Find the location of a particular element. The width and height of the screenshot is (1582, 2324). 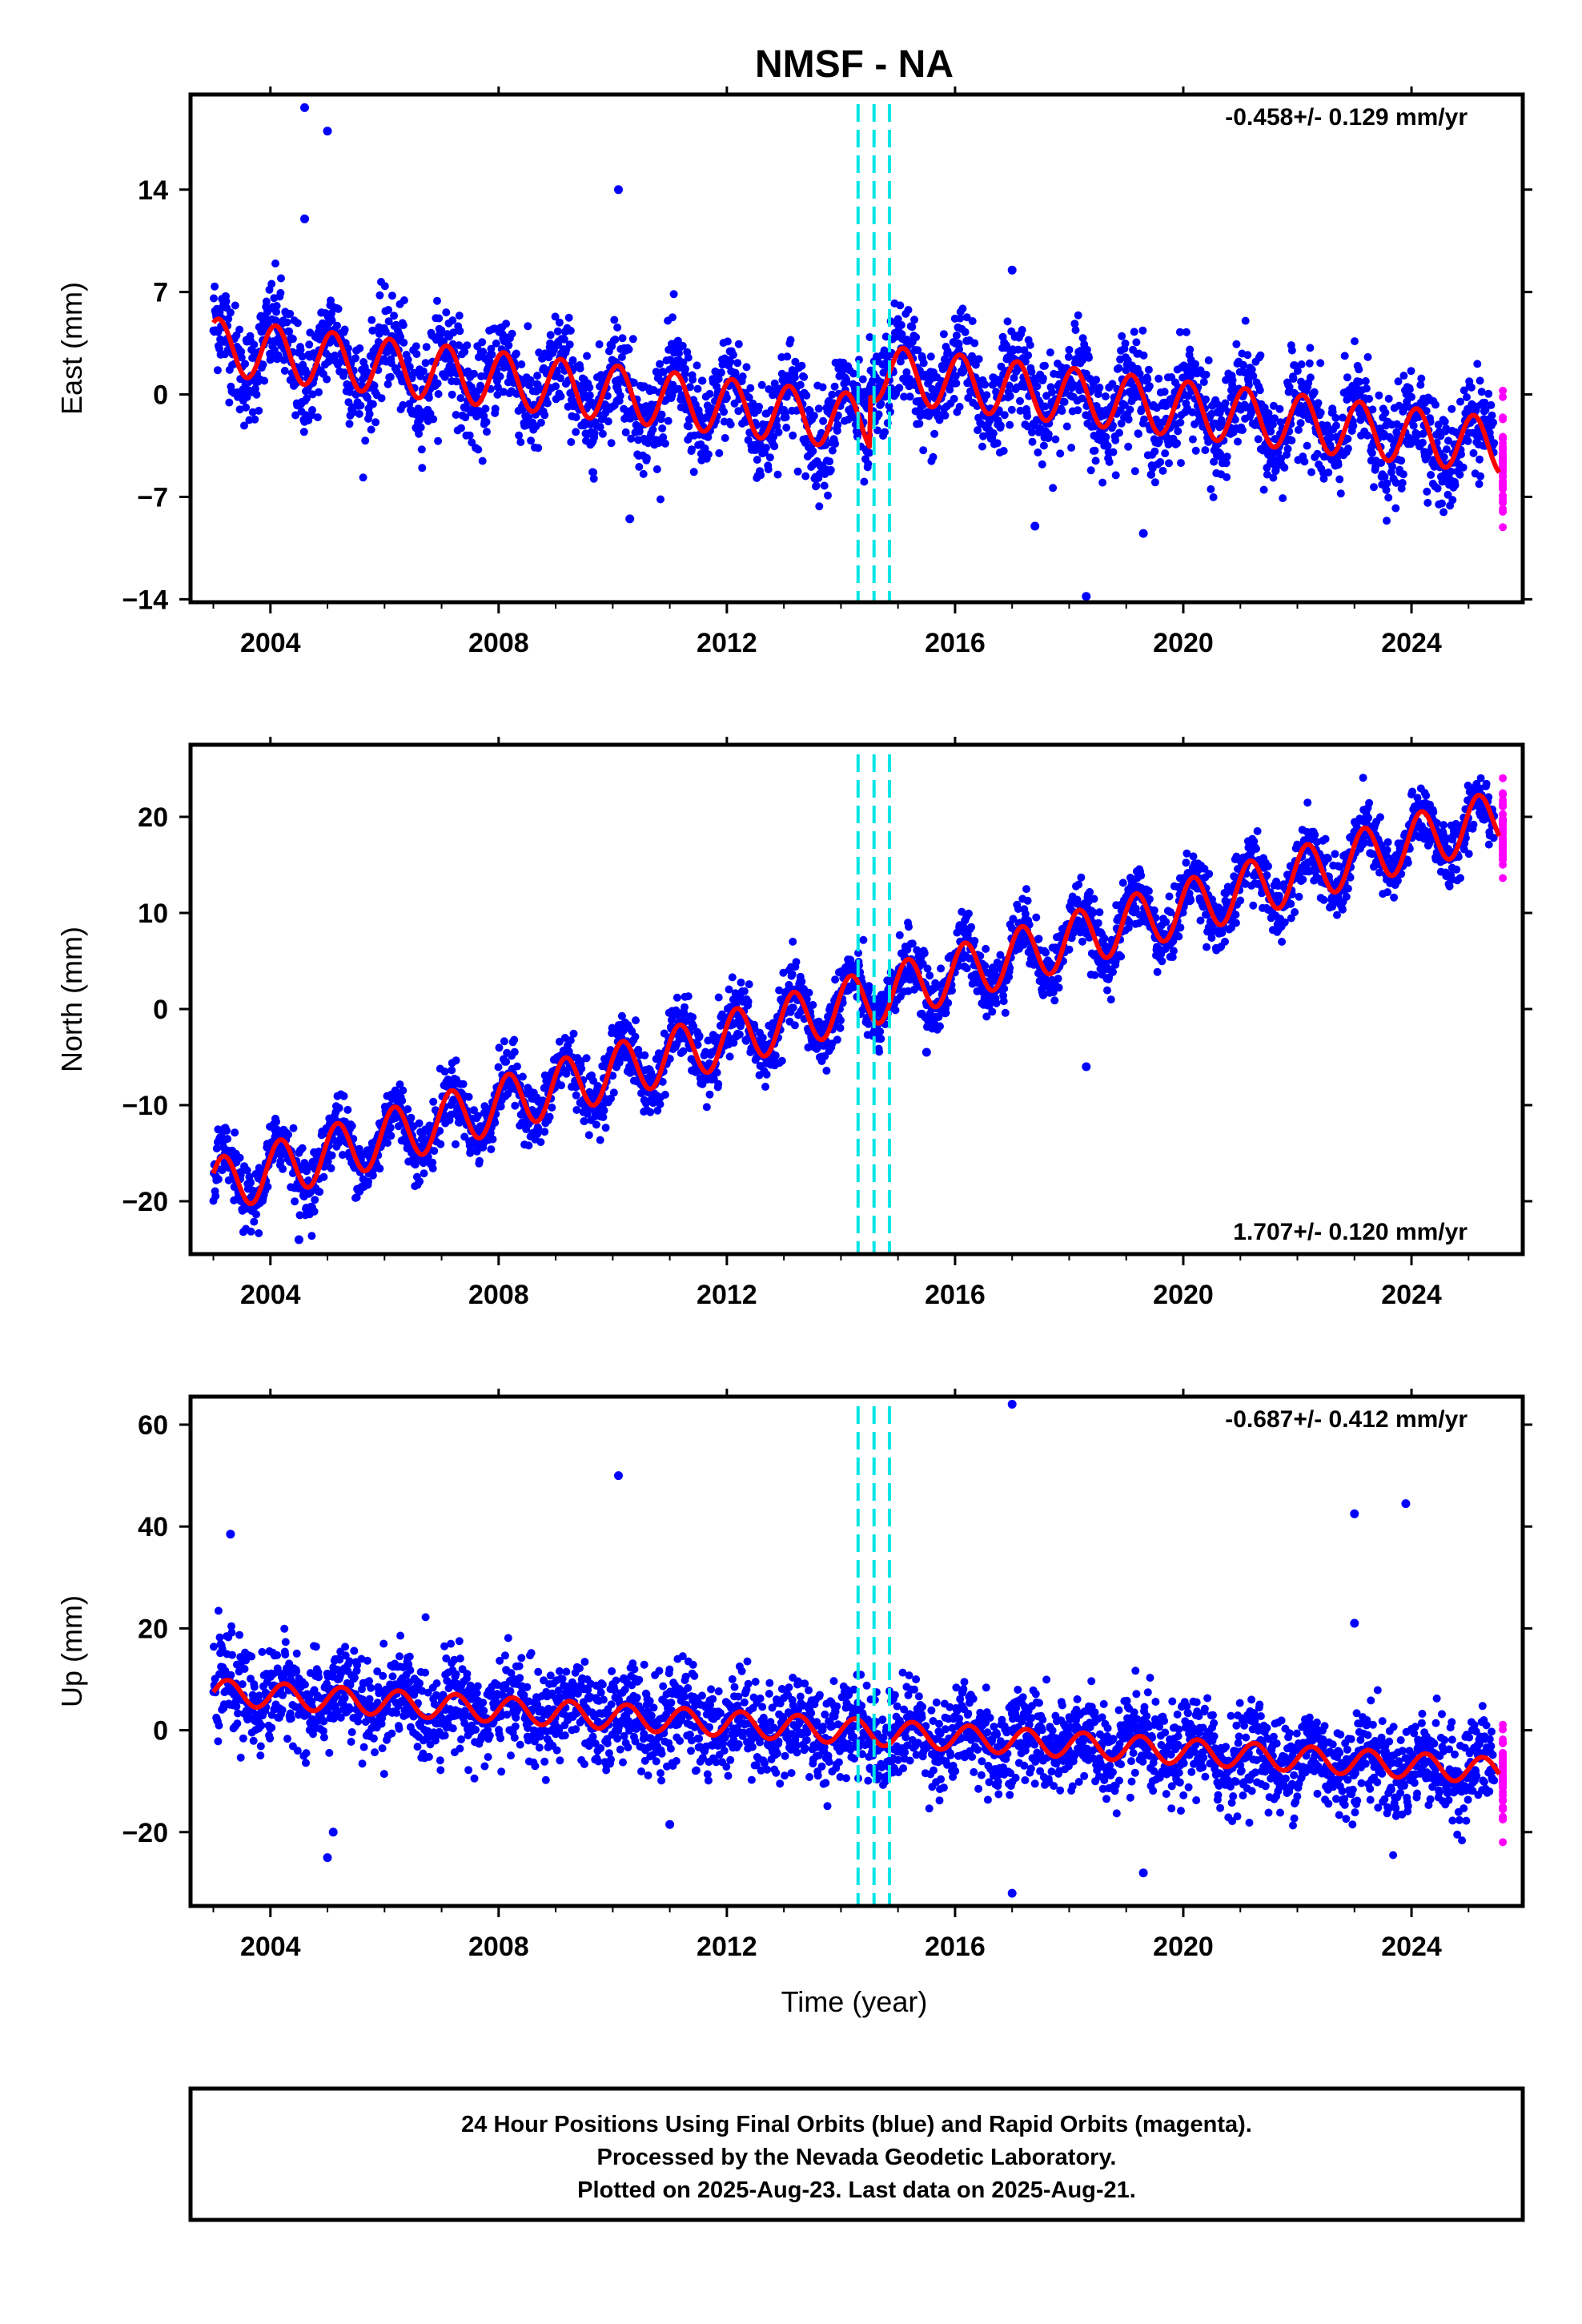

east-rapid-point is located at coordinates (1503, 501).